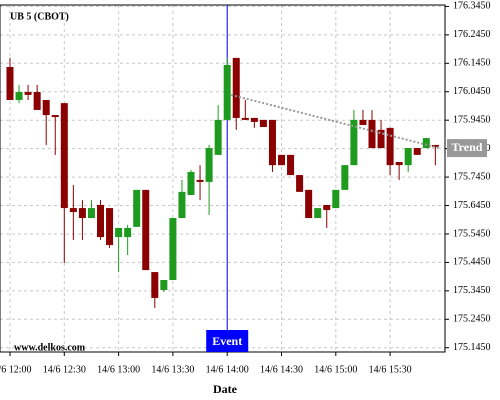  Describe the element at coordinates (390, 369) in the screenshot. I see `x-tick-label: 14/6 15:30` at that location.